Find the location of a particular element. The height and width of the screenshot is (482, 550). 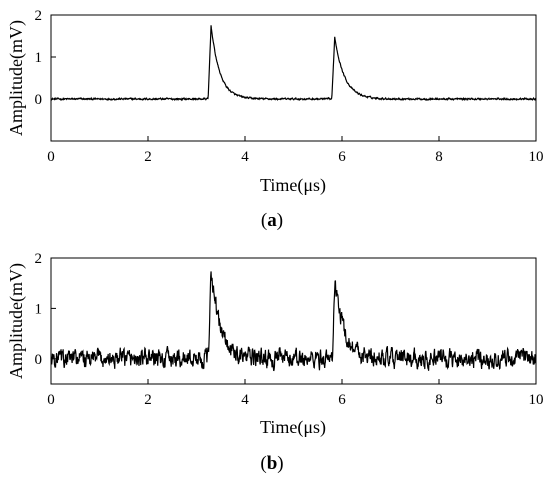

panel-a-y-ticks: 0 1 2 is located at coordinates (45, 58).